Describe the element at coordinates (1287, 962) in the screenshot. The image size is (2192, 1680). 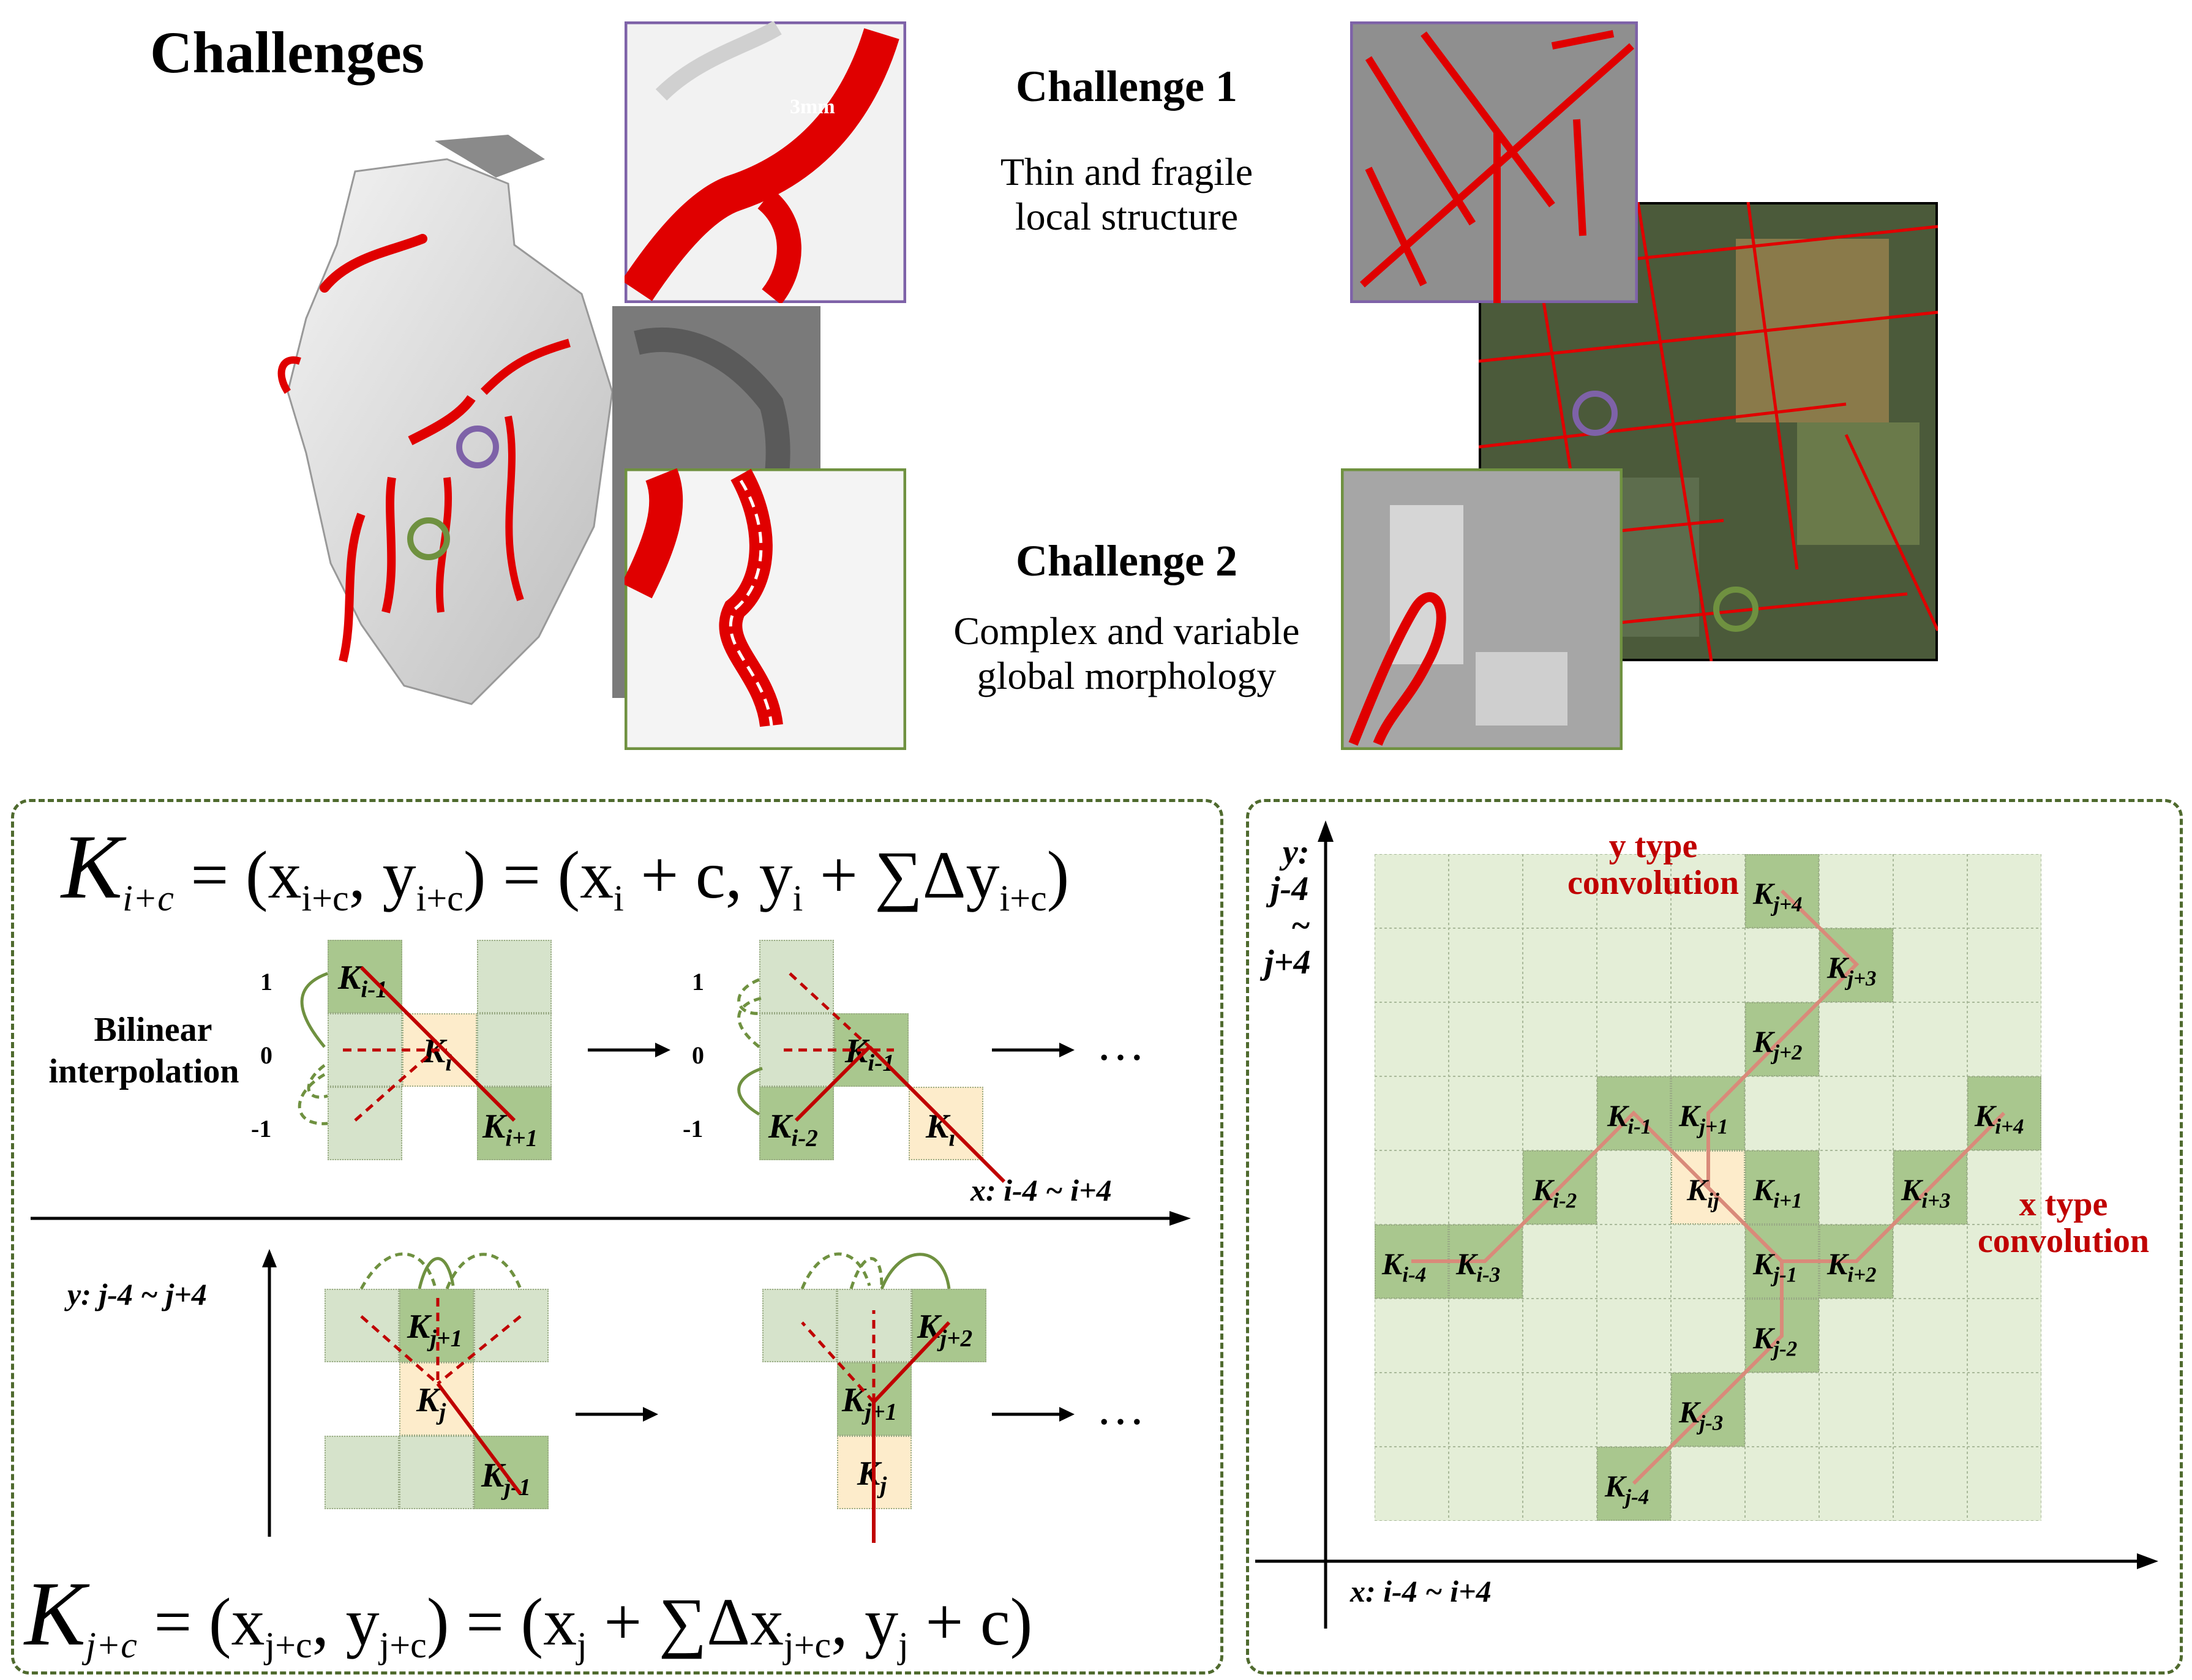
I see `right-y-axis-label-4: j+4` at that location.